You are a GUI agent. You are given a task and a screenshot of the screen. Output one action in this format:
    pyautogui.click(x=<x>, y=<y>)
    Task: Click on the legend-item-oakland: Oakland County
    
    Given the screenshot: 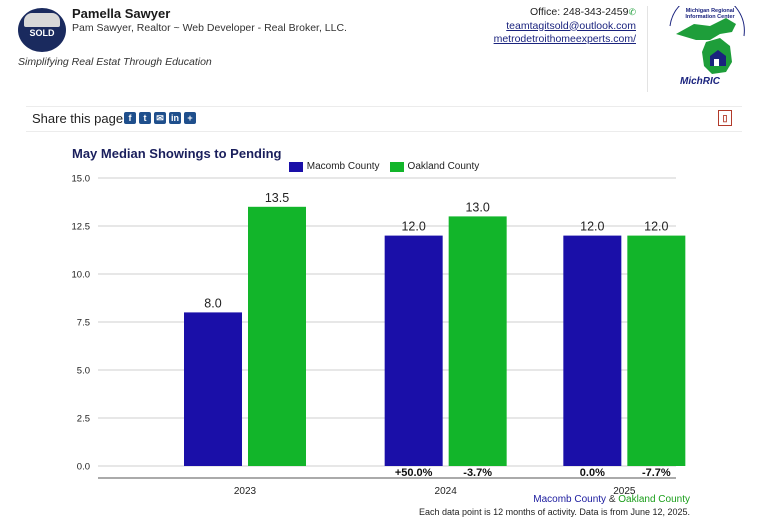 What is the action you would take?
    pyautogui.click(x=434, y=166)
    